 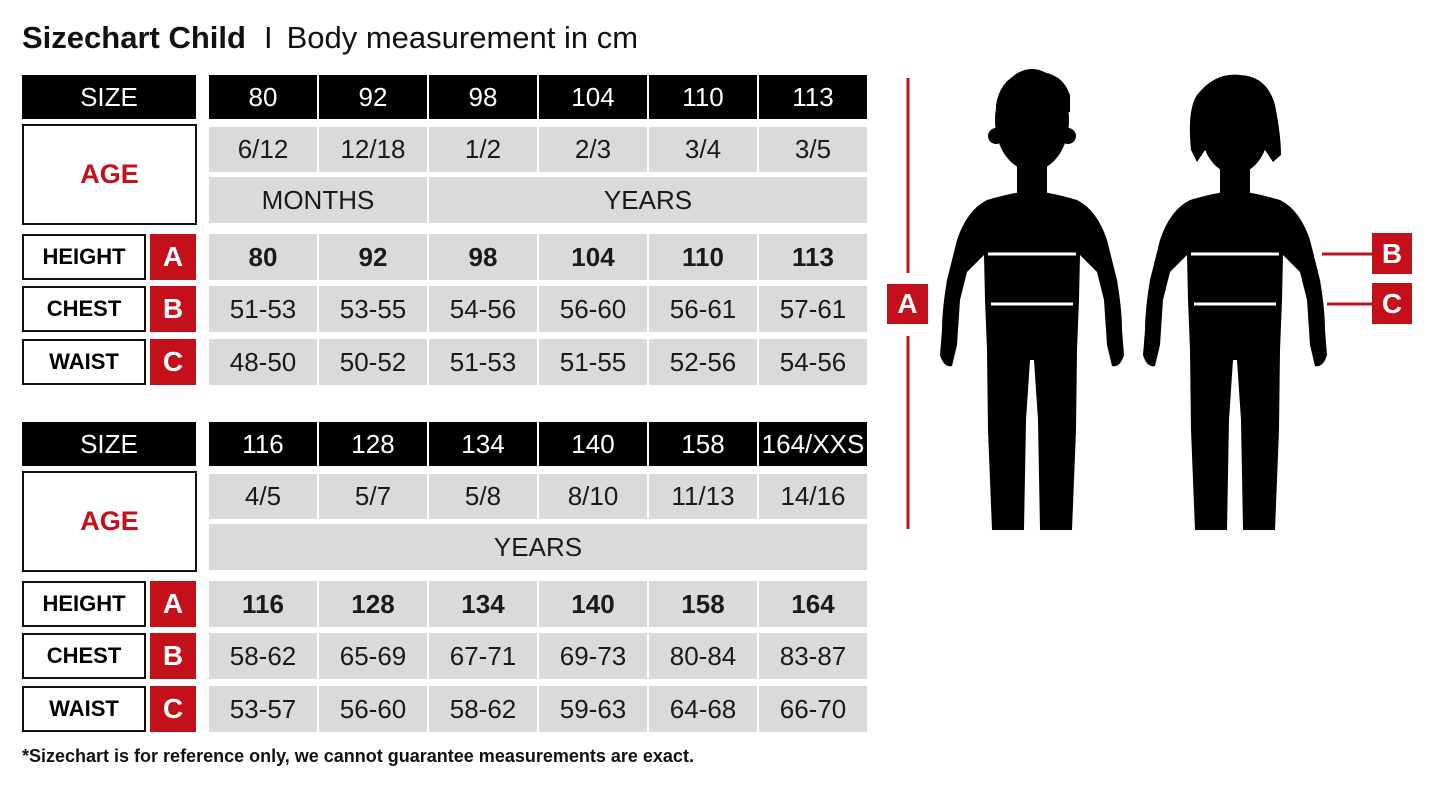 What do you see at coordinates (263, 97) in the screenshot?
I see `size-header-cell: 80` at bounding box center [263, 97].